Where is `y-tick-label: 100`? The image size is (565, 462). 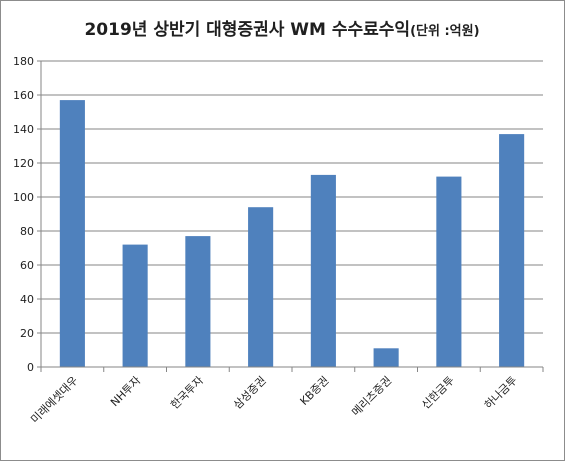 y-tick-label: 100 is located at coordinates (23, 197).